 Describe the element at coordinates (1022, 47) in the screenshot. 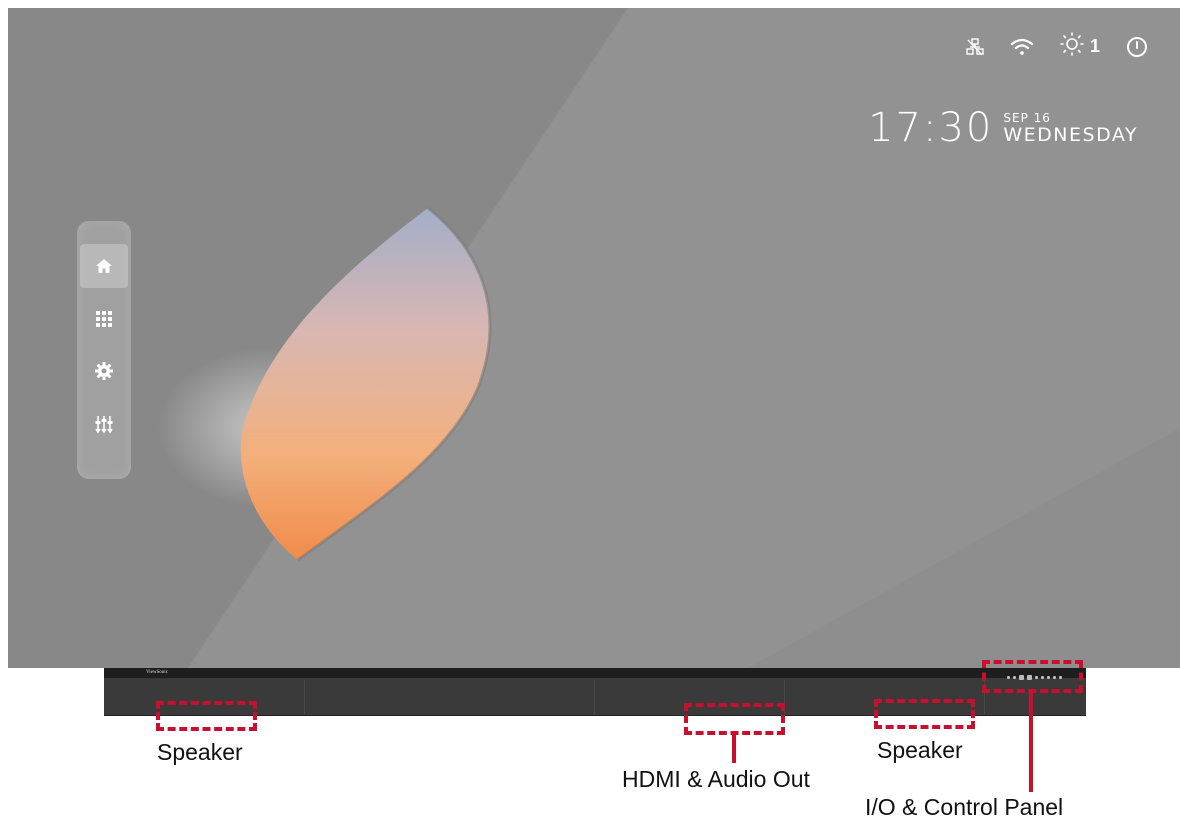

I see `wifi-icon` at that location.